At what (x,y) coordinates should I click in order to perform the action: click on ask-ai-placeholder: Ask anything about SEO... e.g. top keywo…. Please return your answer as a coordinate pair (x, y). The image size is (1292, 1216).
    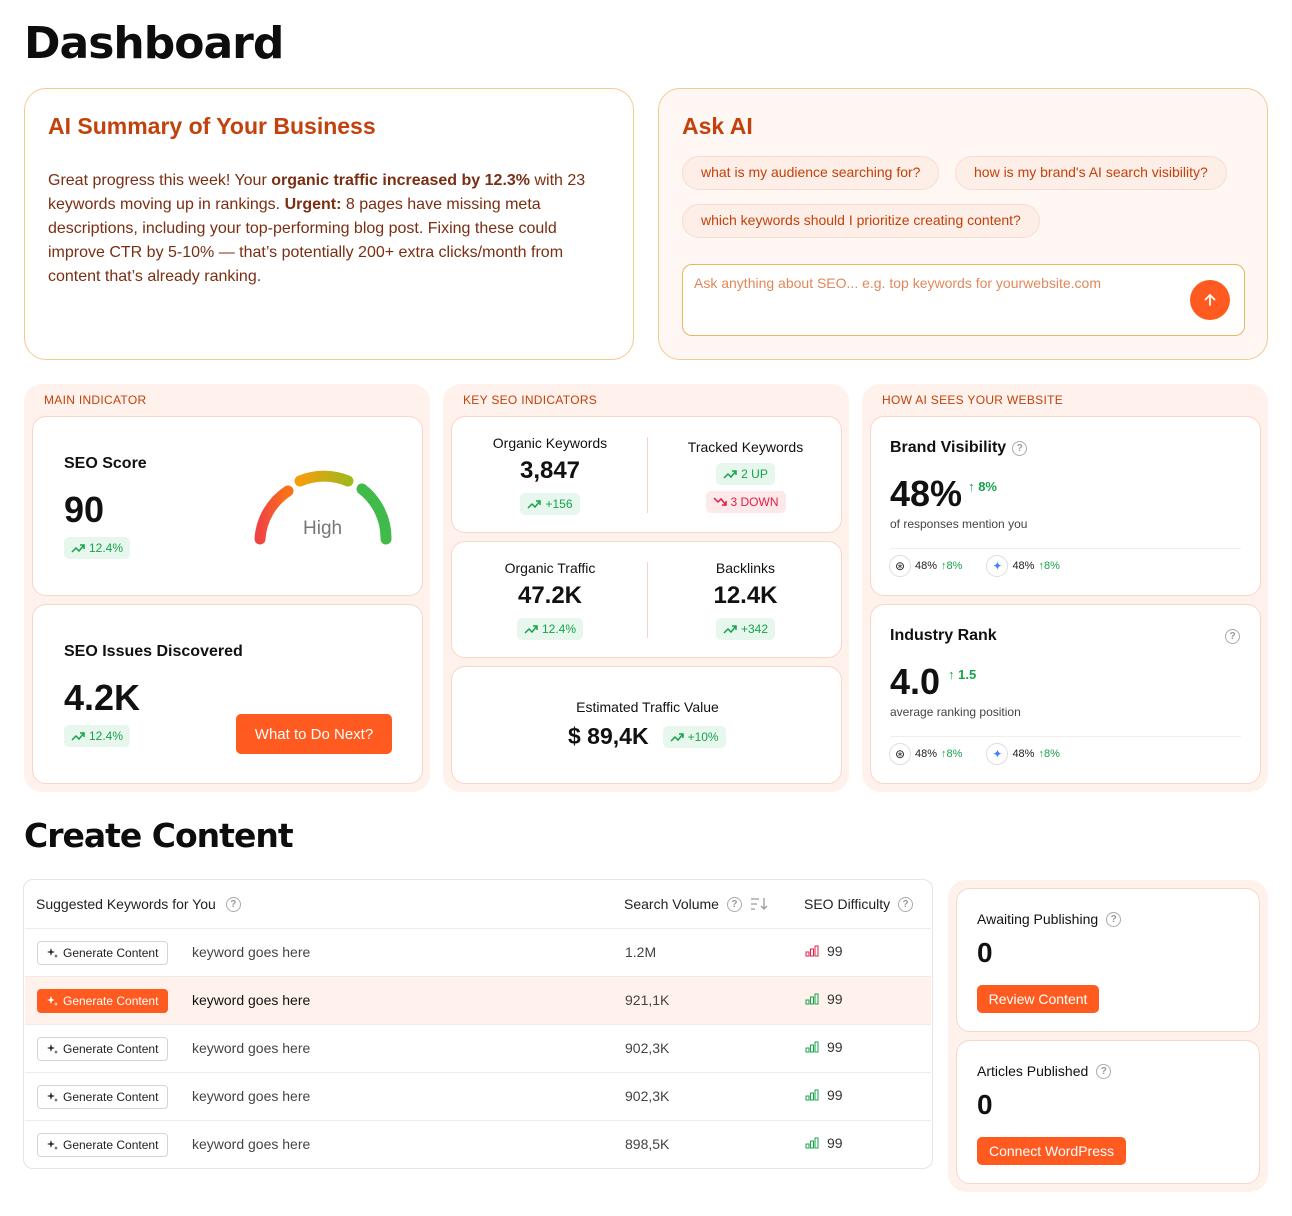
    Looking at the image, I should click on (897, 283).